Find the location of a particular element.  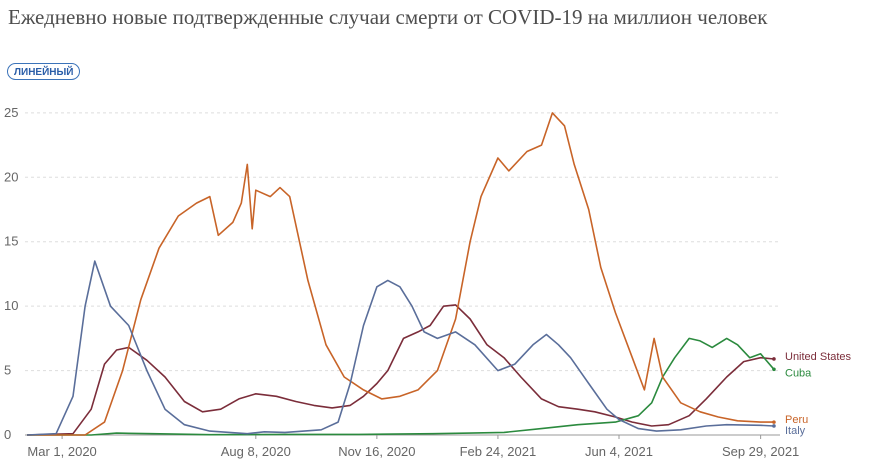

series-end-point-united-states is located at coordinates (774, 359).